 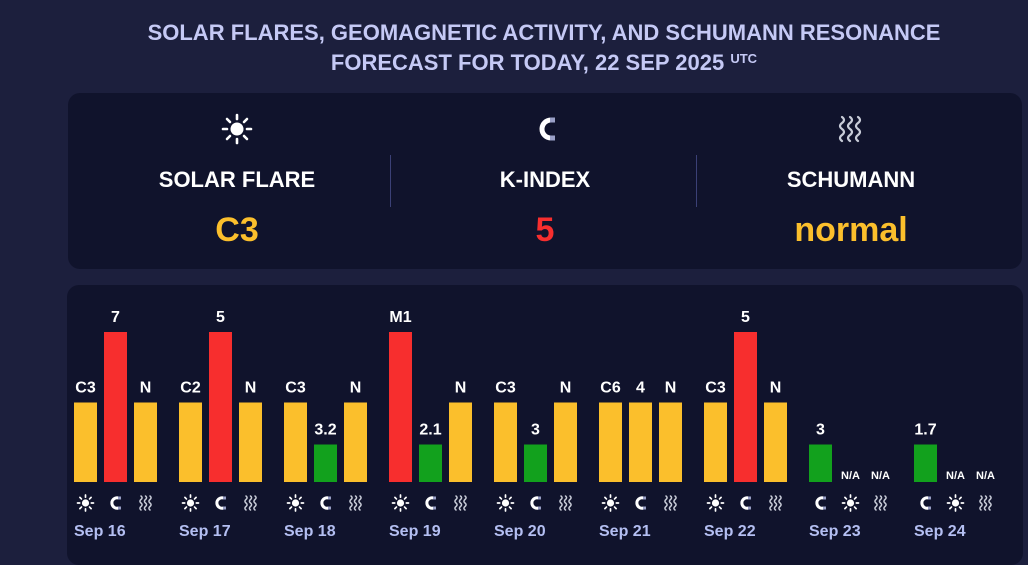 I want to click on title-line-2: FORECAST FOR TODAY, 22 SEP 2025 UTC, so click(x=544, y=63).